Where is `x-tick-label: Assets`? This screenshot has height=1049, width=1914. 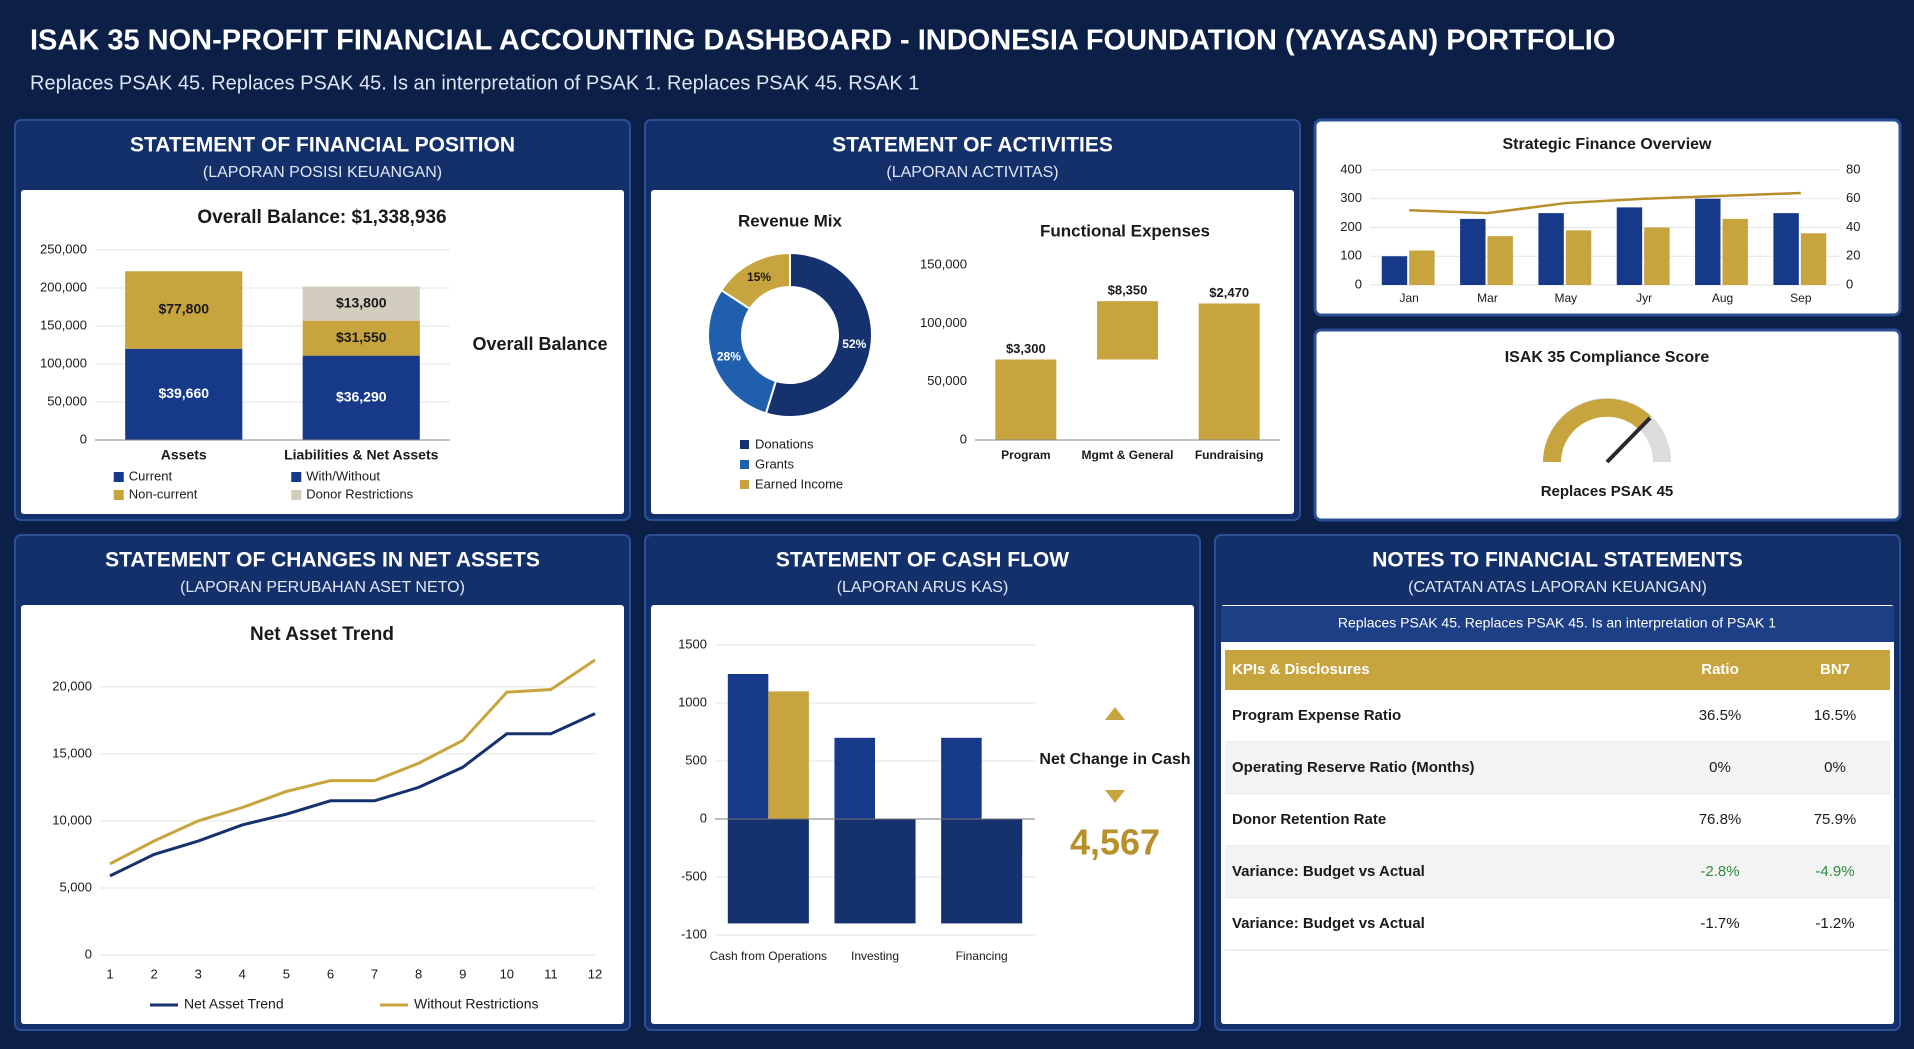
x-tick-label: Assets is located at coordinates (184, 455).